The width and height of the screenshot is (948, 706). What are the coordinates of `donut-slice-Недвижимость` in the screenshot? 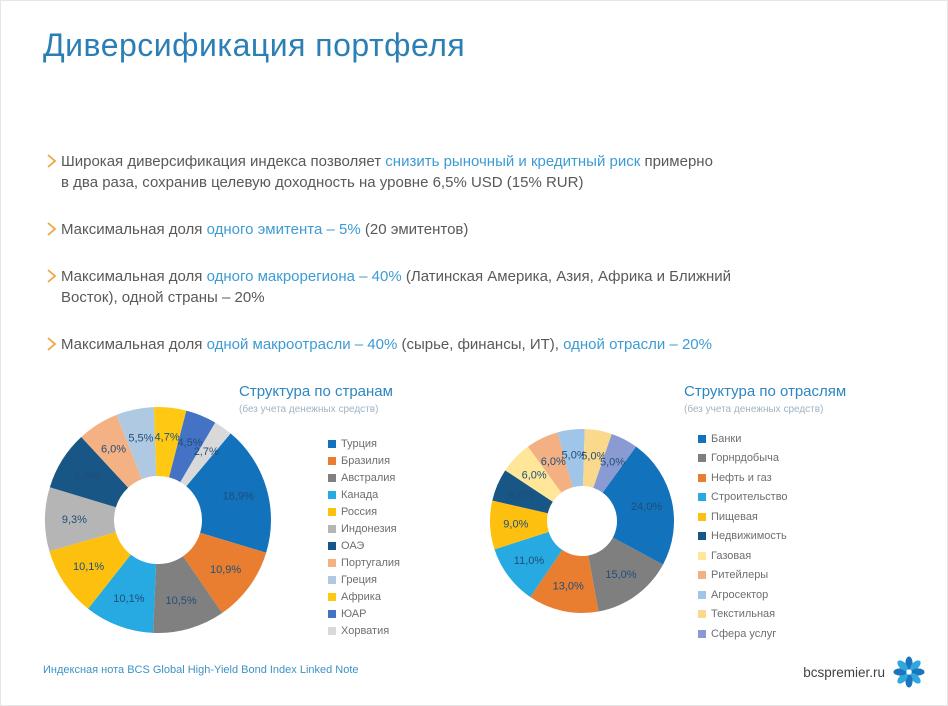 It's located at (522, 492).